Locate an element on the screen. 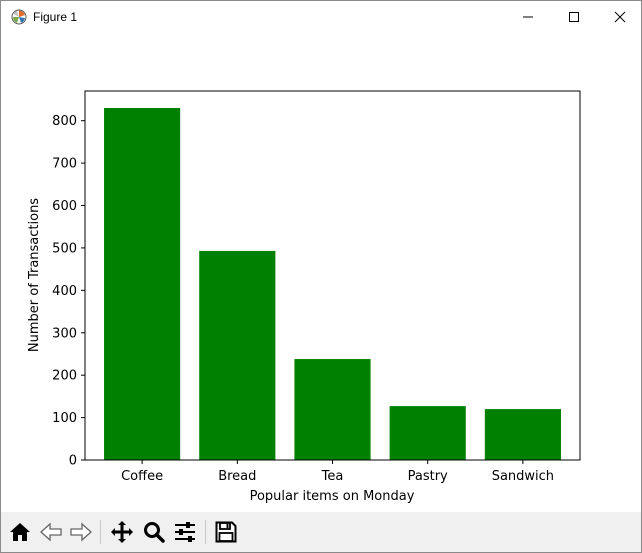 The image size is (642, 553). y-tick-label: 600 is located at coordinates (64, 206).